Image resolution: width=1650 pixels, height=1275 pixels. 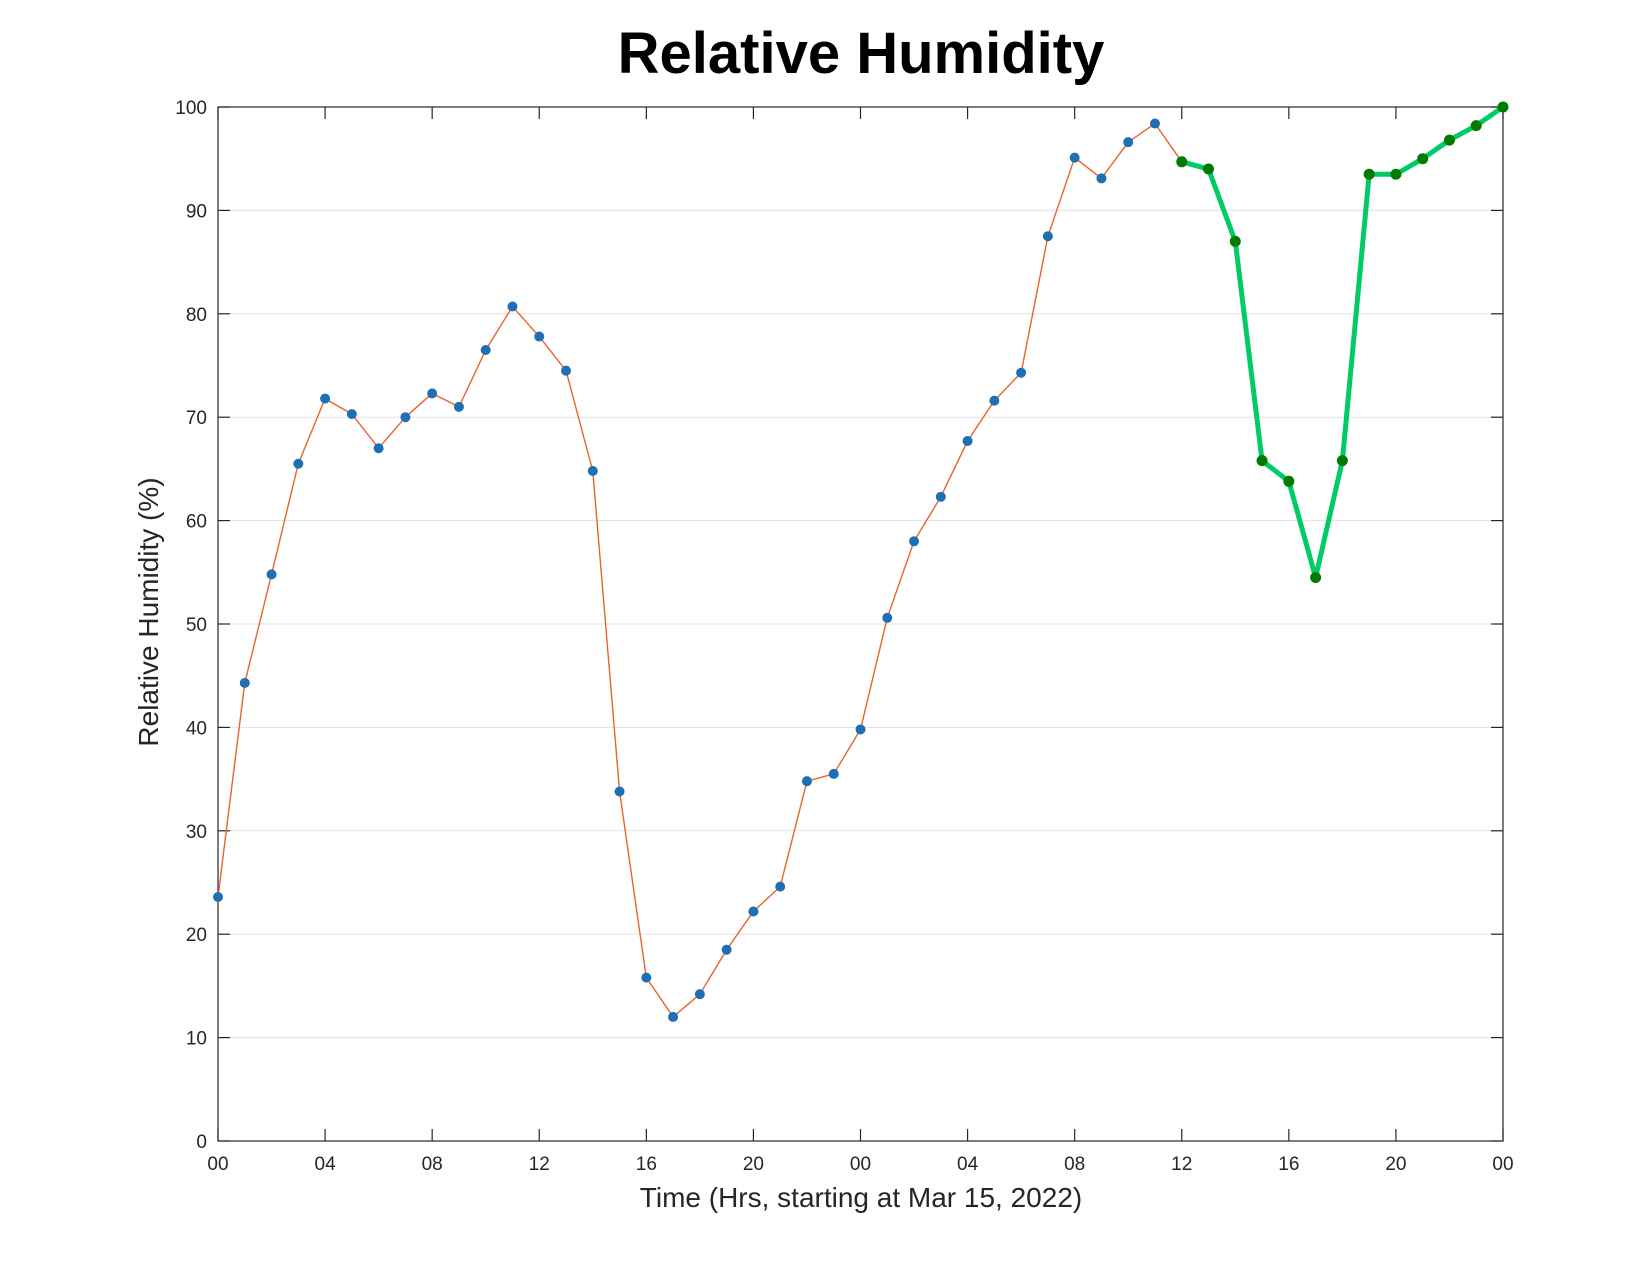 I want to click on y-tick-label: 40, so click(x=196, y=728).